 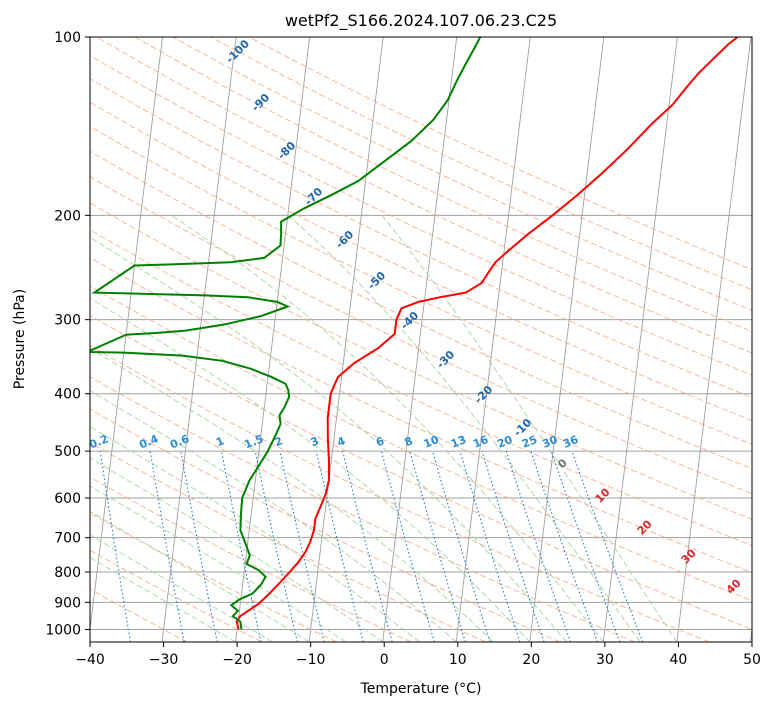 I want to click on x-tick-label: −40, so click(x=90, y=660).